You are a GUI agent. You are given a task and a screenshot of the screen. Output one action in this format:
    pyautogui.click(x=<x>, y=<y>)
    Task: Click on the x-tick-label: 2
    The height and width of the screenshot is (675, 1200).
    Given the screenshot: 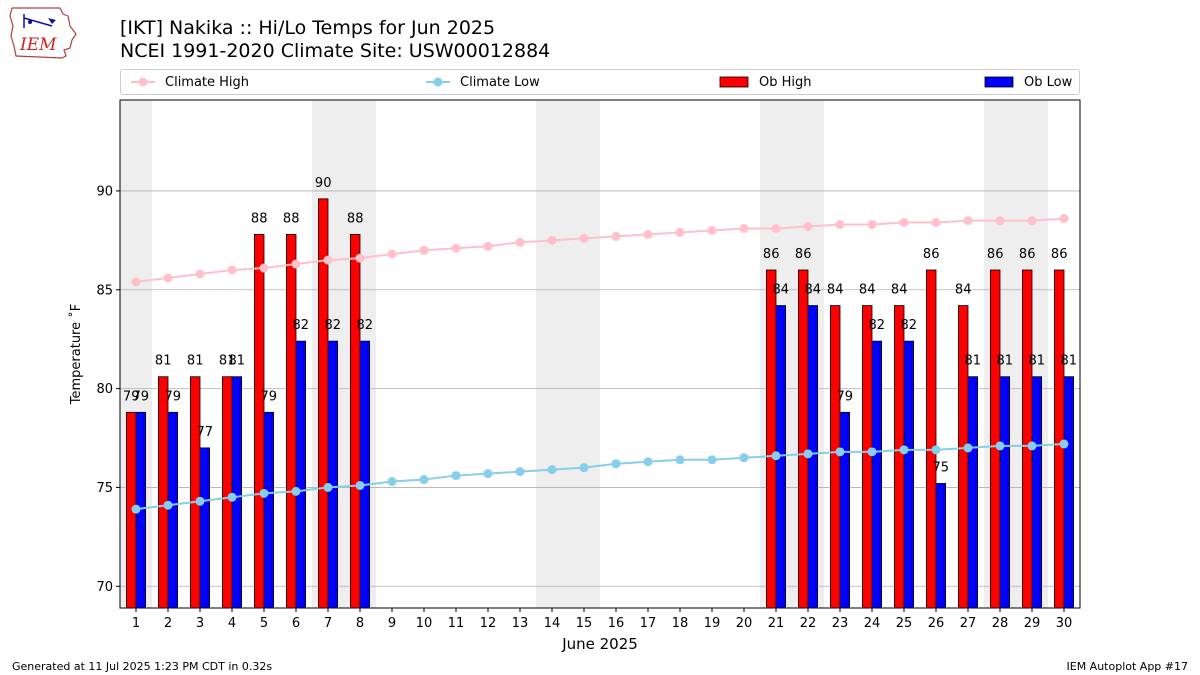 What is the action you would take?
    pyautogui.click(x=168, y=623)
    